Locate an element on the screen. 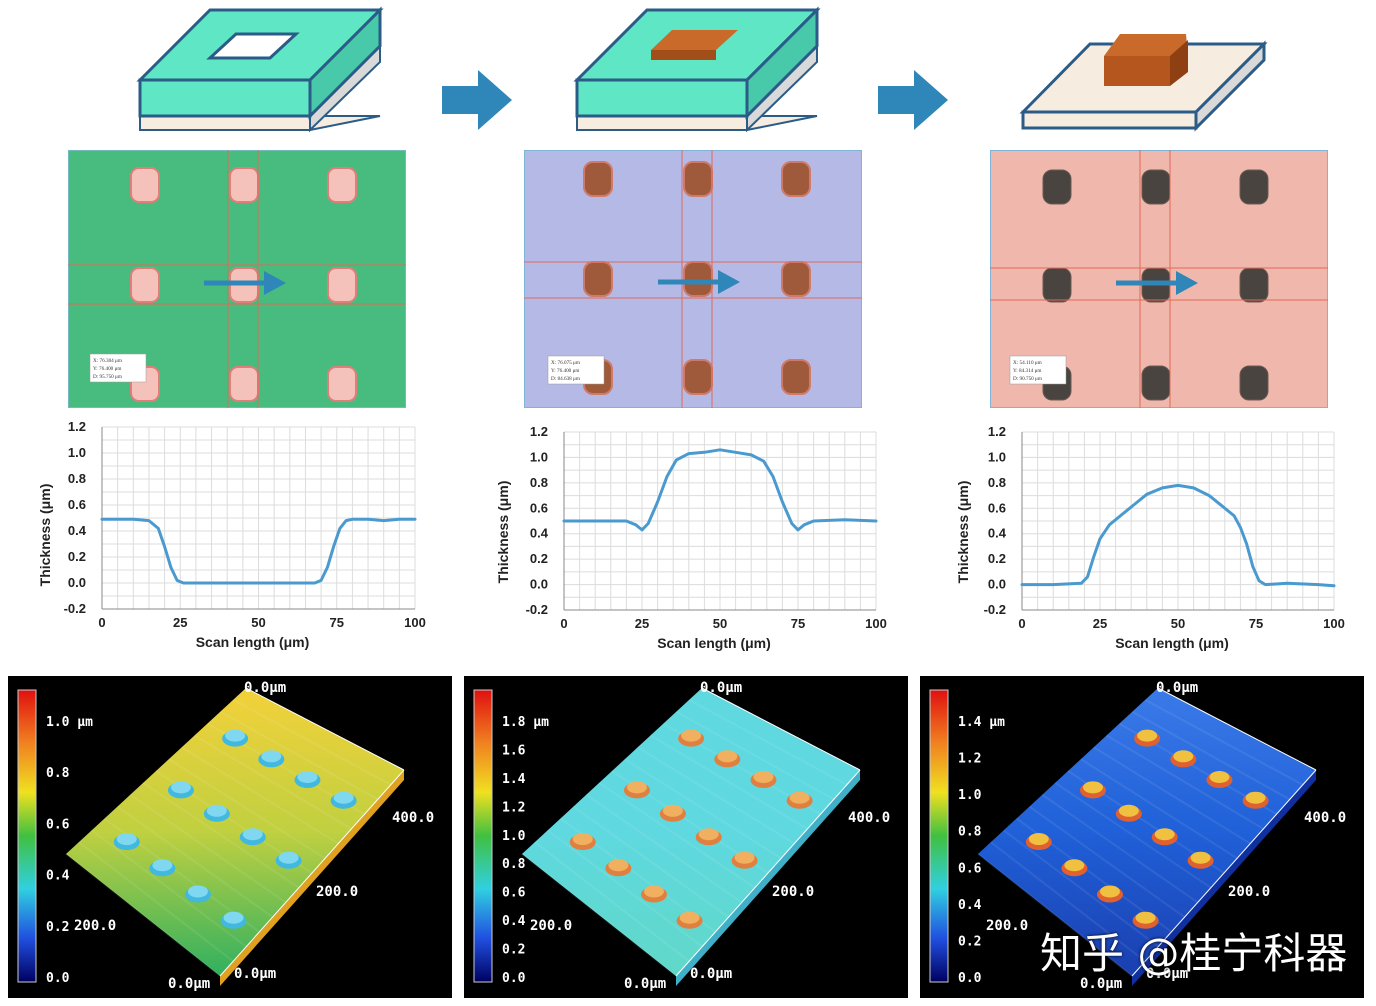 Image resolution: width=1376 pixels, height=1006 pixels. micrograph-3-readout-x: X: 54.110 μm is located at coordinates (1027, 363).